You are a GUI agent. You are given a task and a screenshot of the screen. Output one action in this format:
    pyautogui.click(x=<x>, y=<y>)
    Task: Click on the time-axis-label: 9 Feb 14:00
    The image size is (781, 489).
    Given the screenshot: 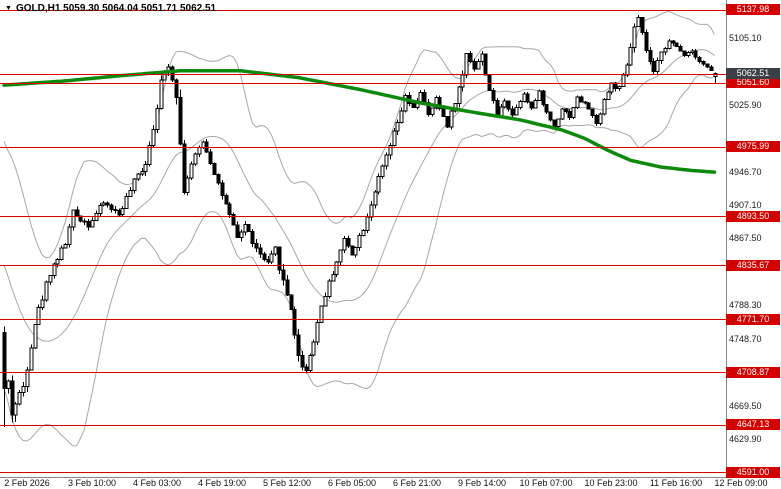 What is the action you would take?
    pyautogui.click(x=482, y=483)
    